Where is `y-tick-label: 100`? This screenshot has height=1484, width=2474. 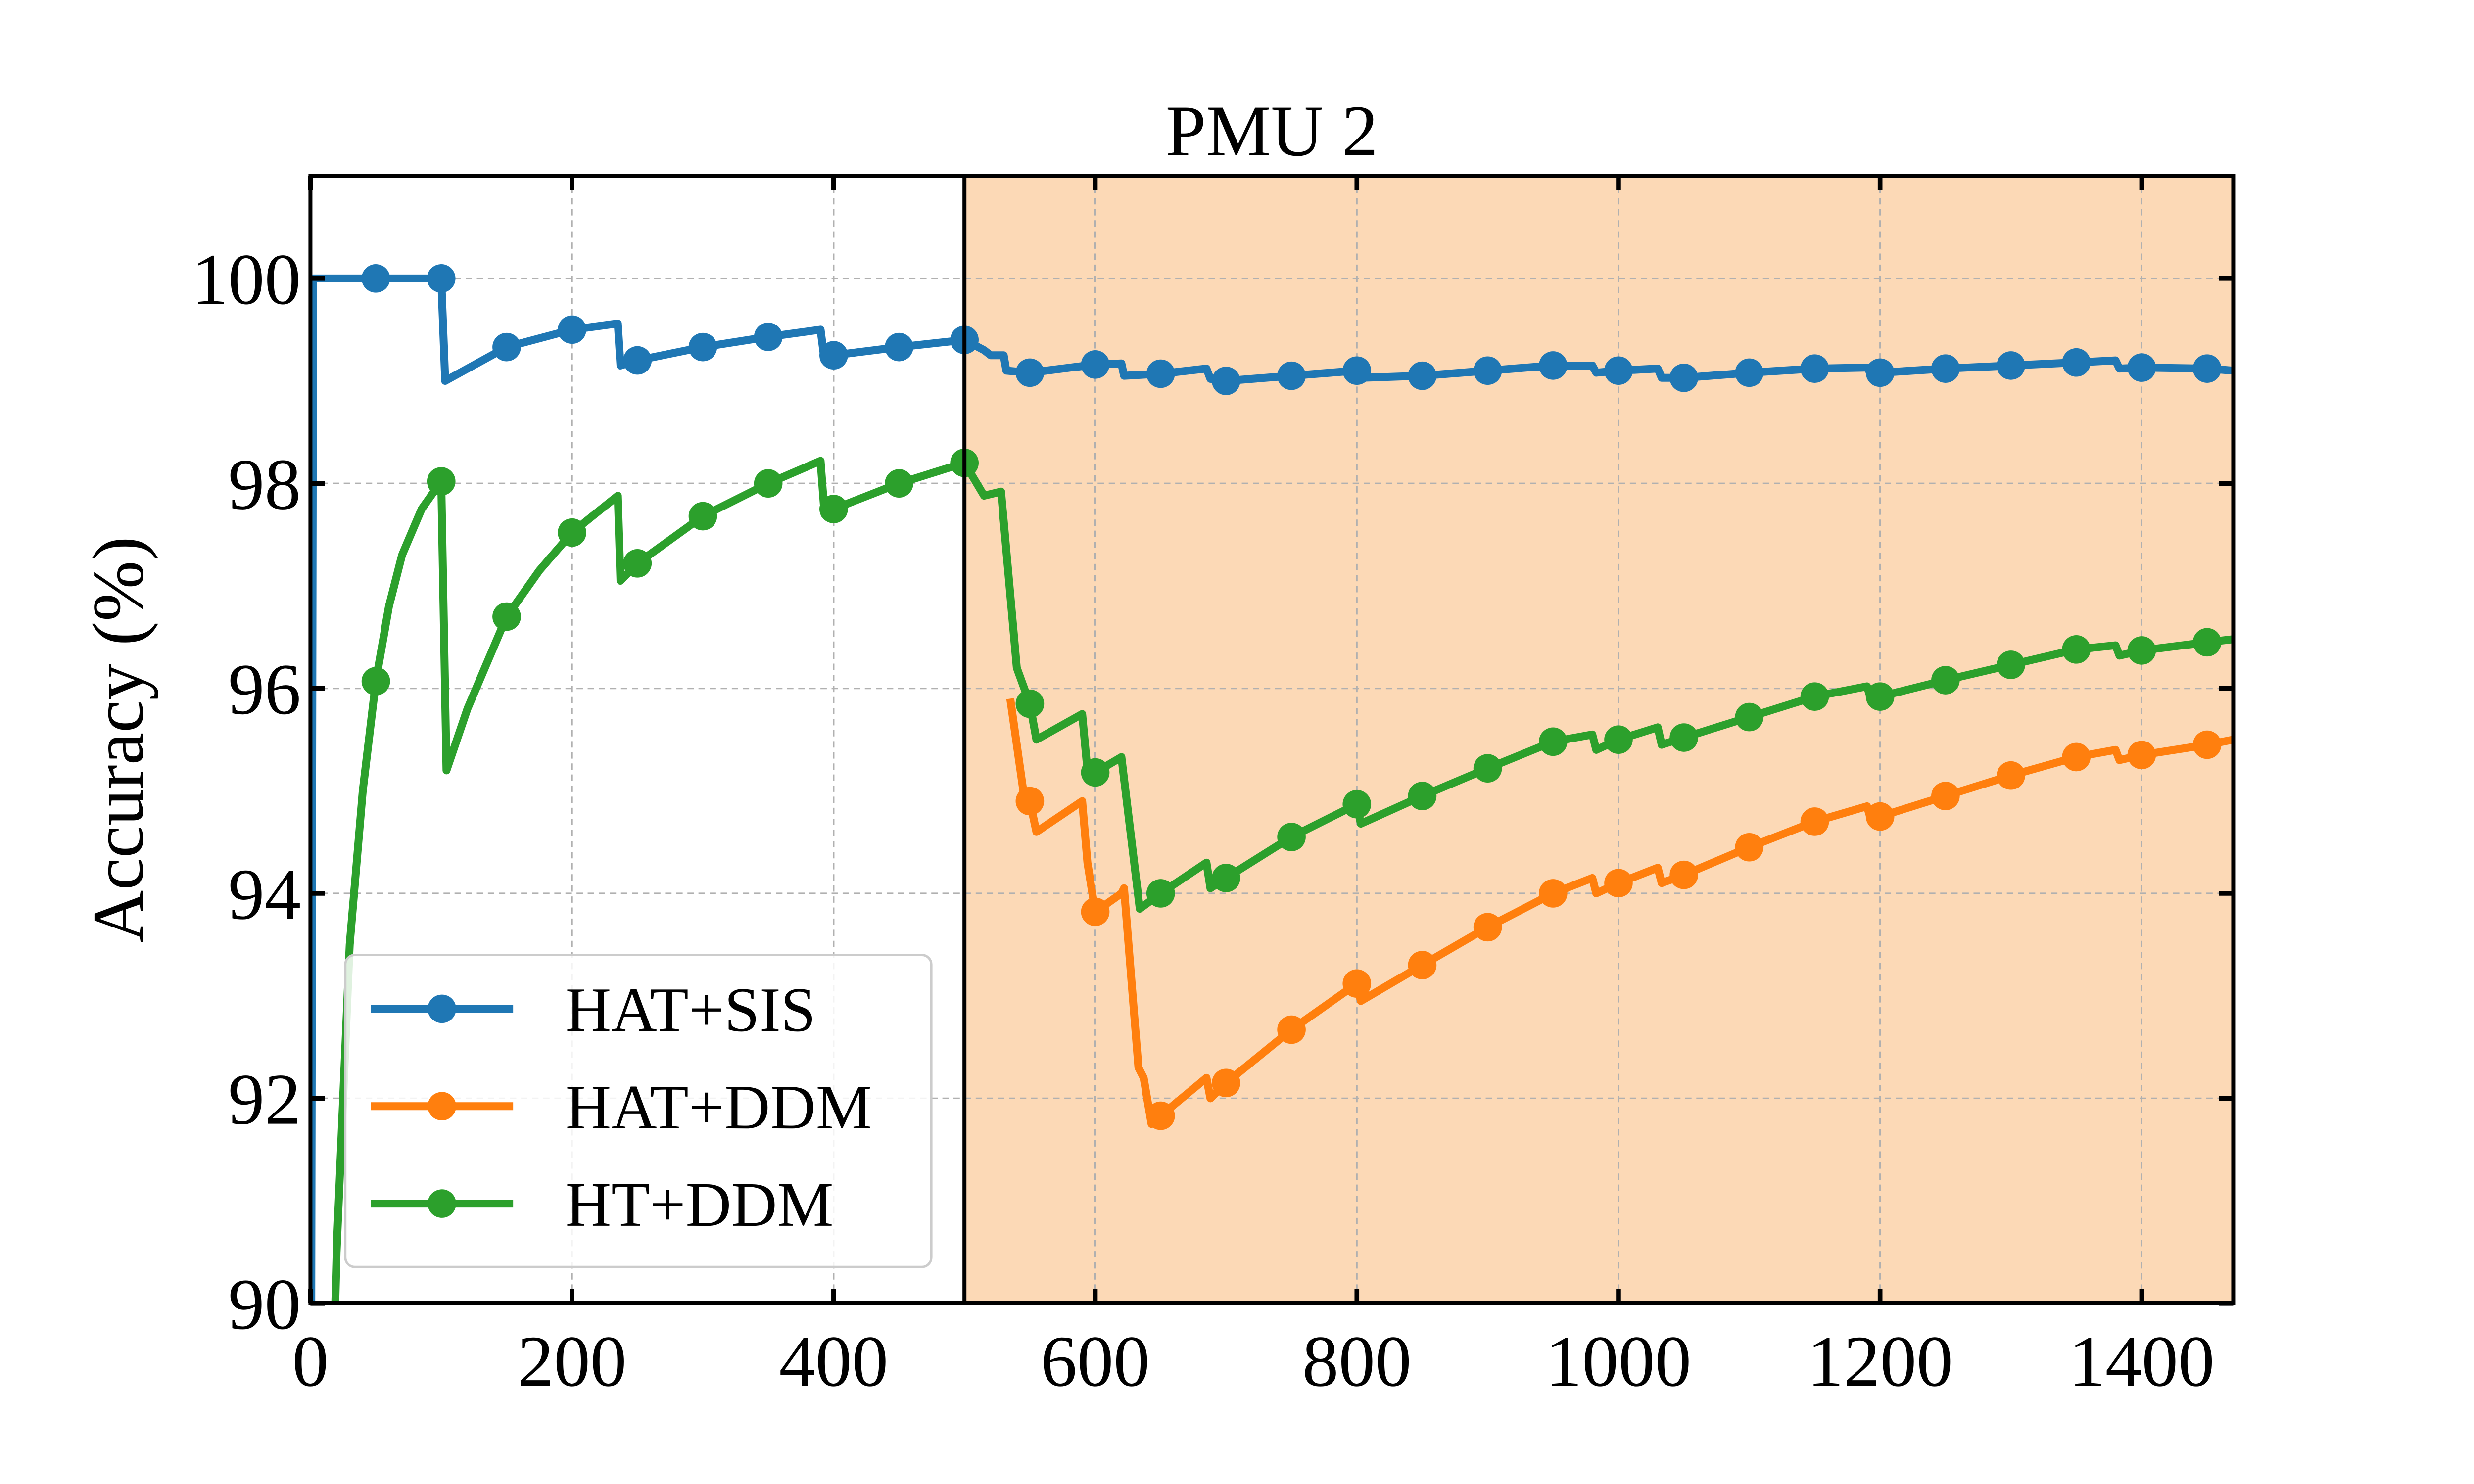
y-tick-label: 100 is located at coordinates (246, 279).